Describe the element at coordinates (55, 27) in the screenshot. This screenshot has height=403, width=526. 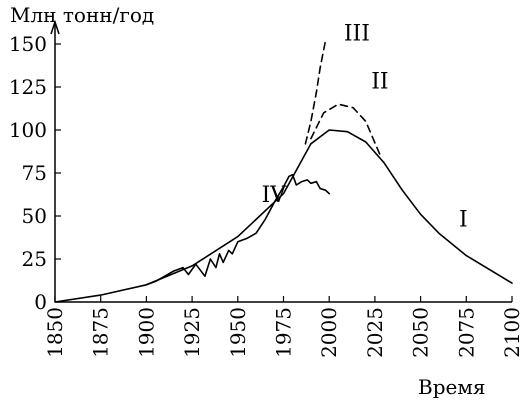
I see `y-axis-arrow` at that location.